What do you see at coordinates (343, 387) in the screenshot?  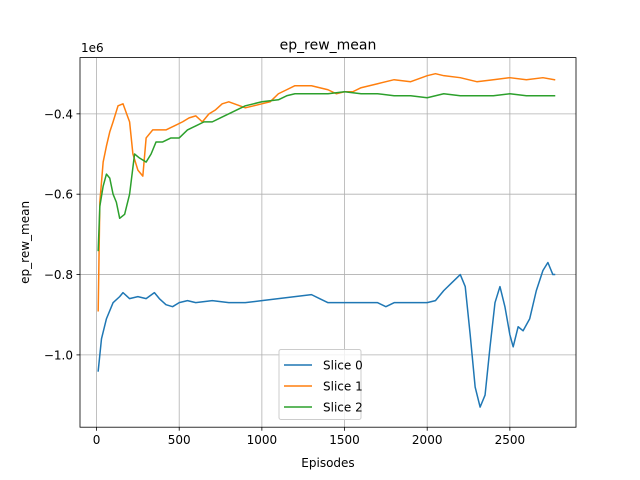 I see `legend-label-slice-1: Slice 1` at bounding box center [343, 387].